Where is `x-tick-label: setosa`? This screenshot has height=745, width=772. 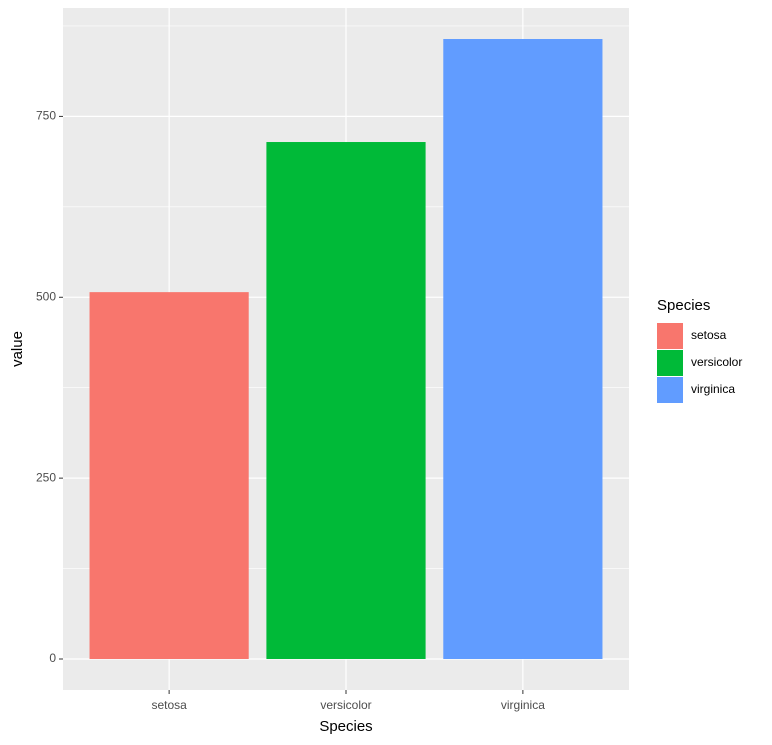 x-tick-label: setosa is located at coordinates (169, 705).